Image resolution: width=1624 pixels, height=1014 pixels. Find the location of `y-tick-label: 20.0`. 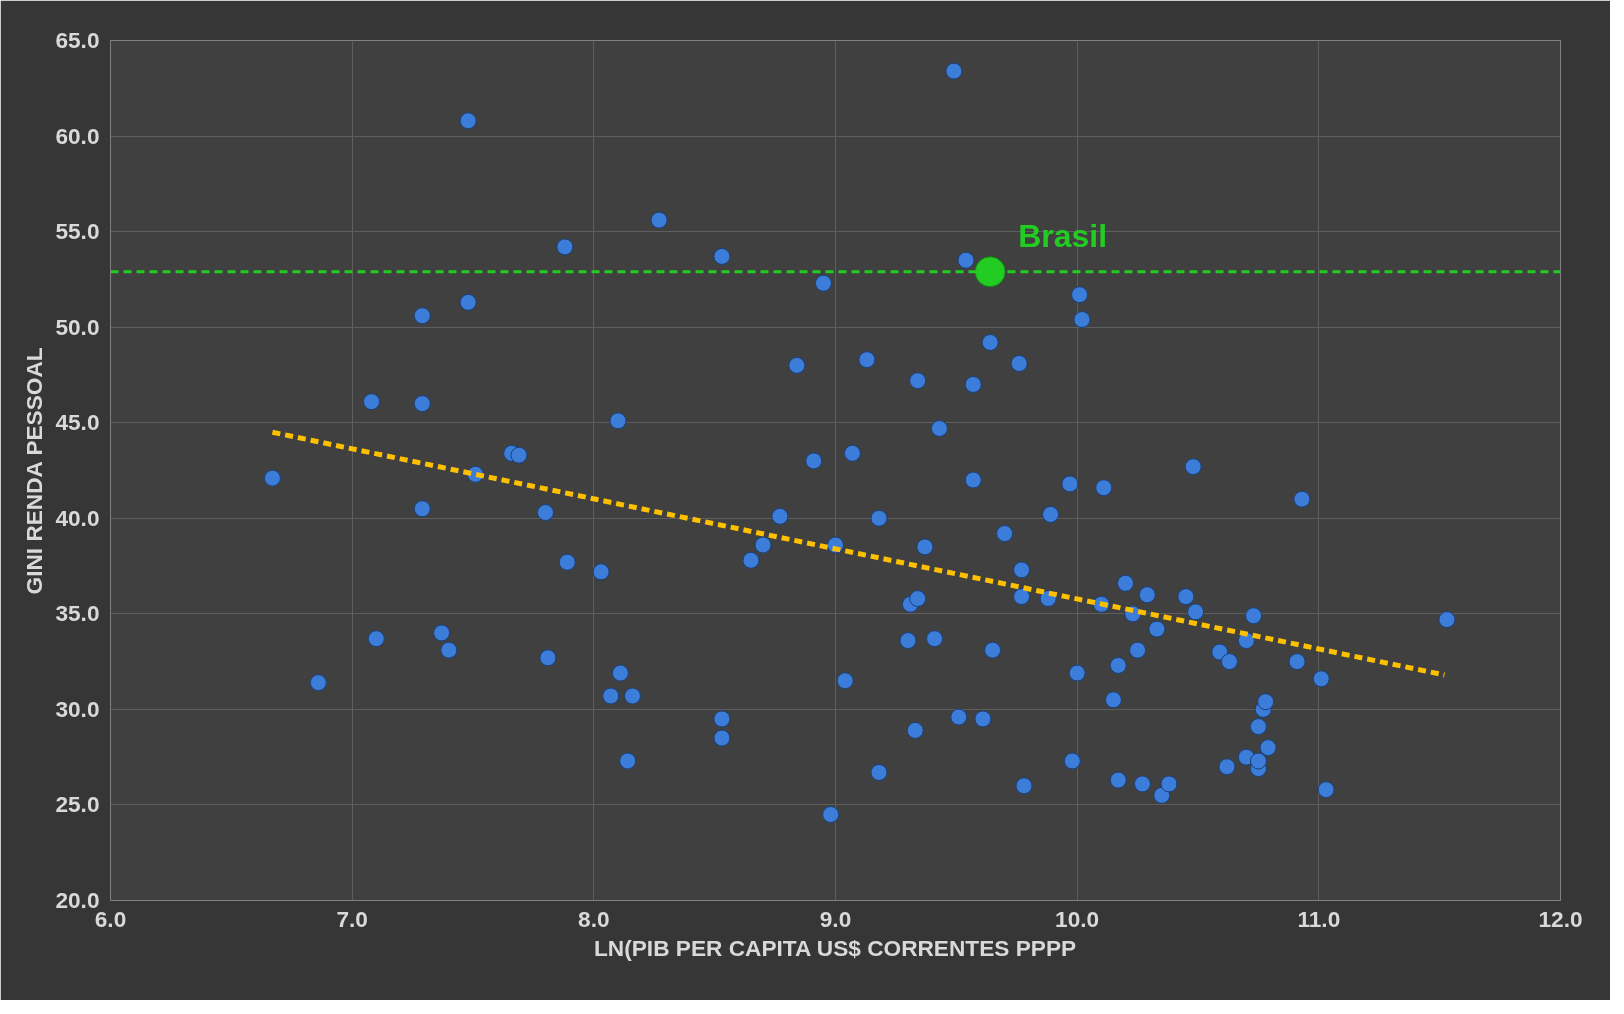

y-tick-label: 20.0 is located at coordinates (77, 900).